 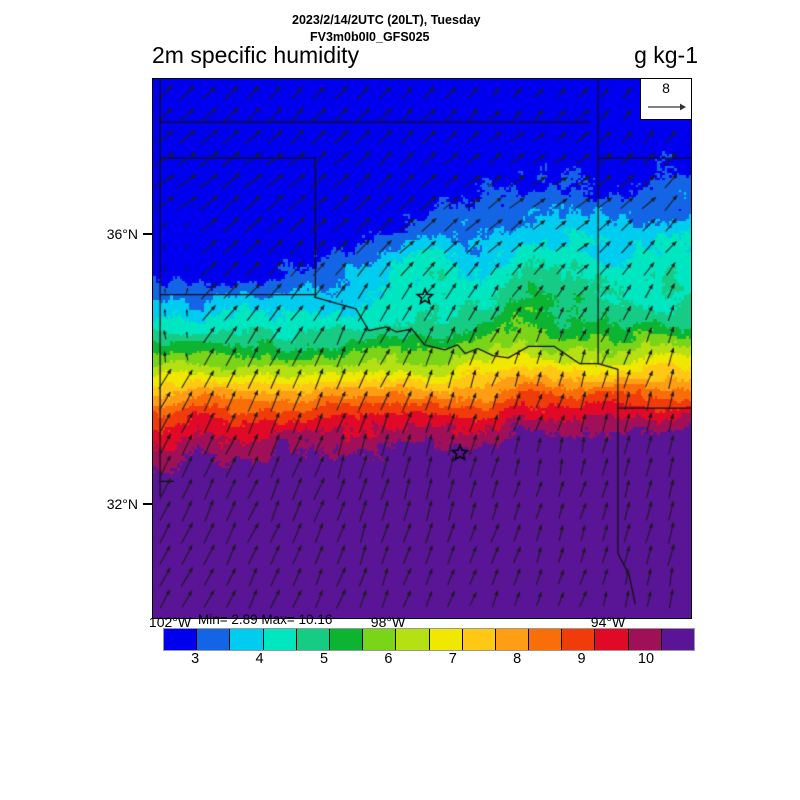 What do you see at coordinates (122, 234) in the screenshot?
I see `lat-label-36: 36°N` at bounding box center [122, 234].